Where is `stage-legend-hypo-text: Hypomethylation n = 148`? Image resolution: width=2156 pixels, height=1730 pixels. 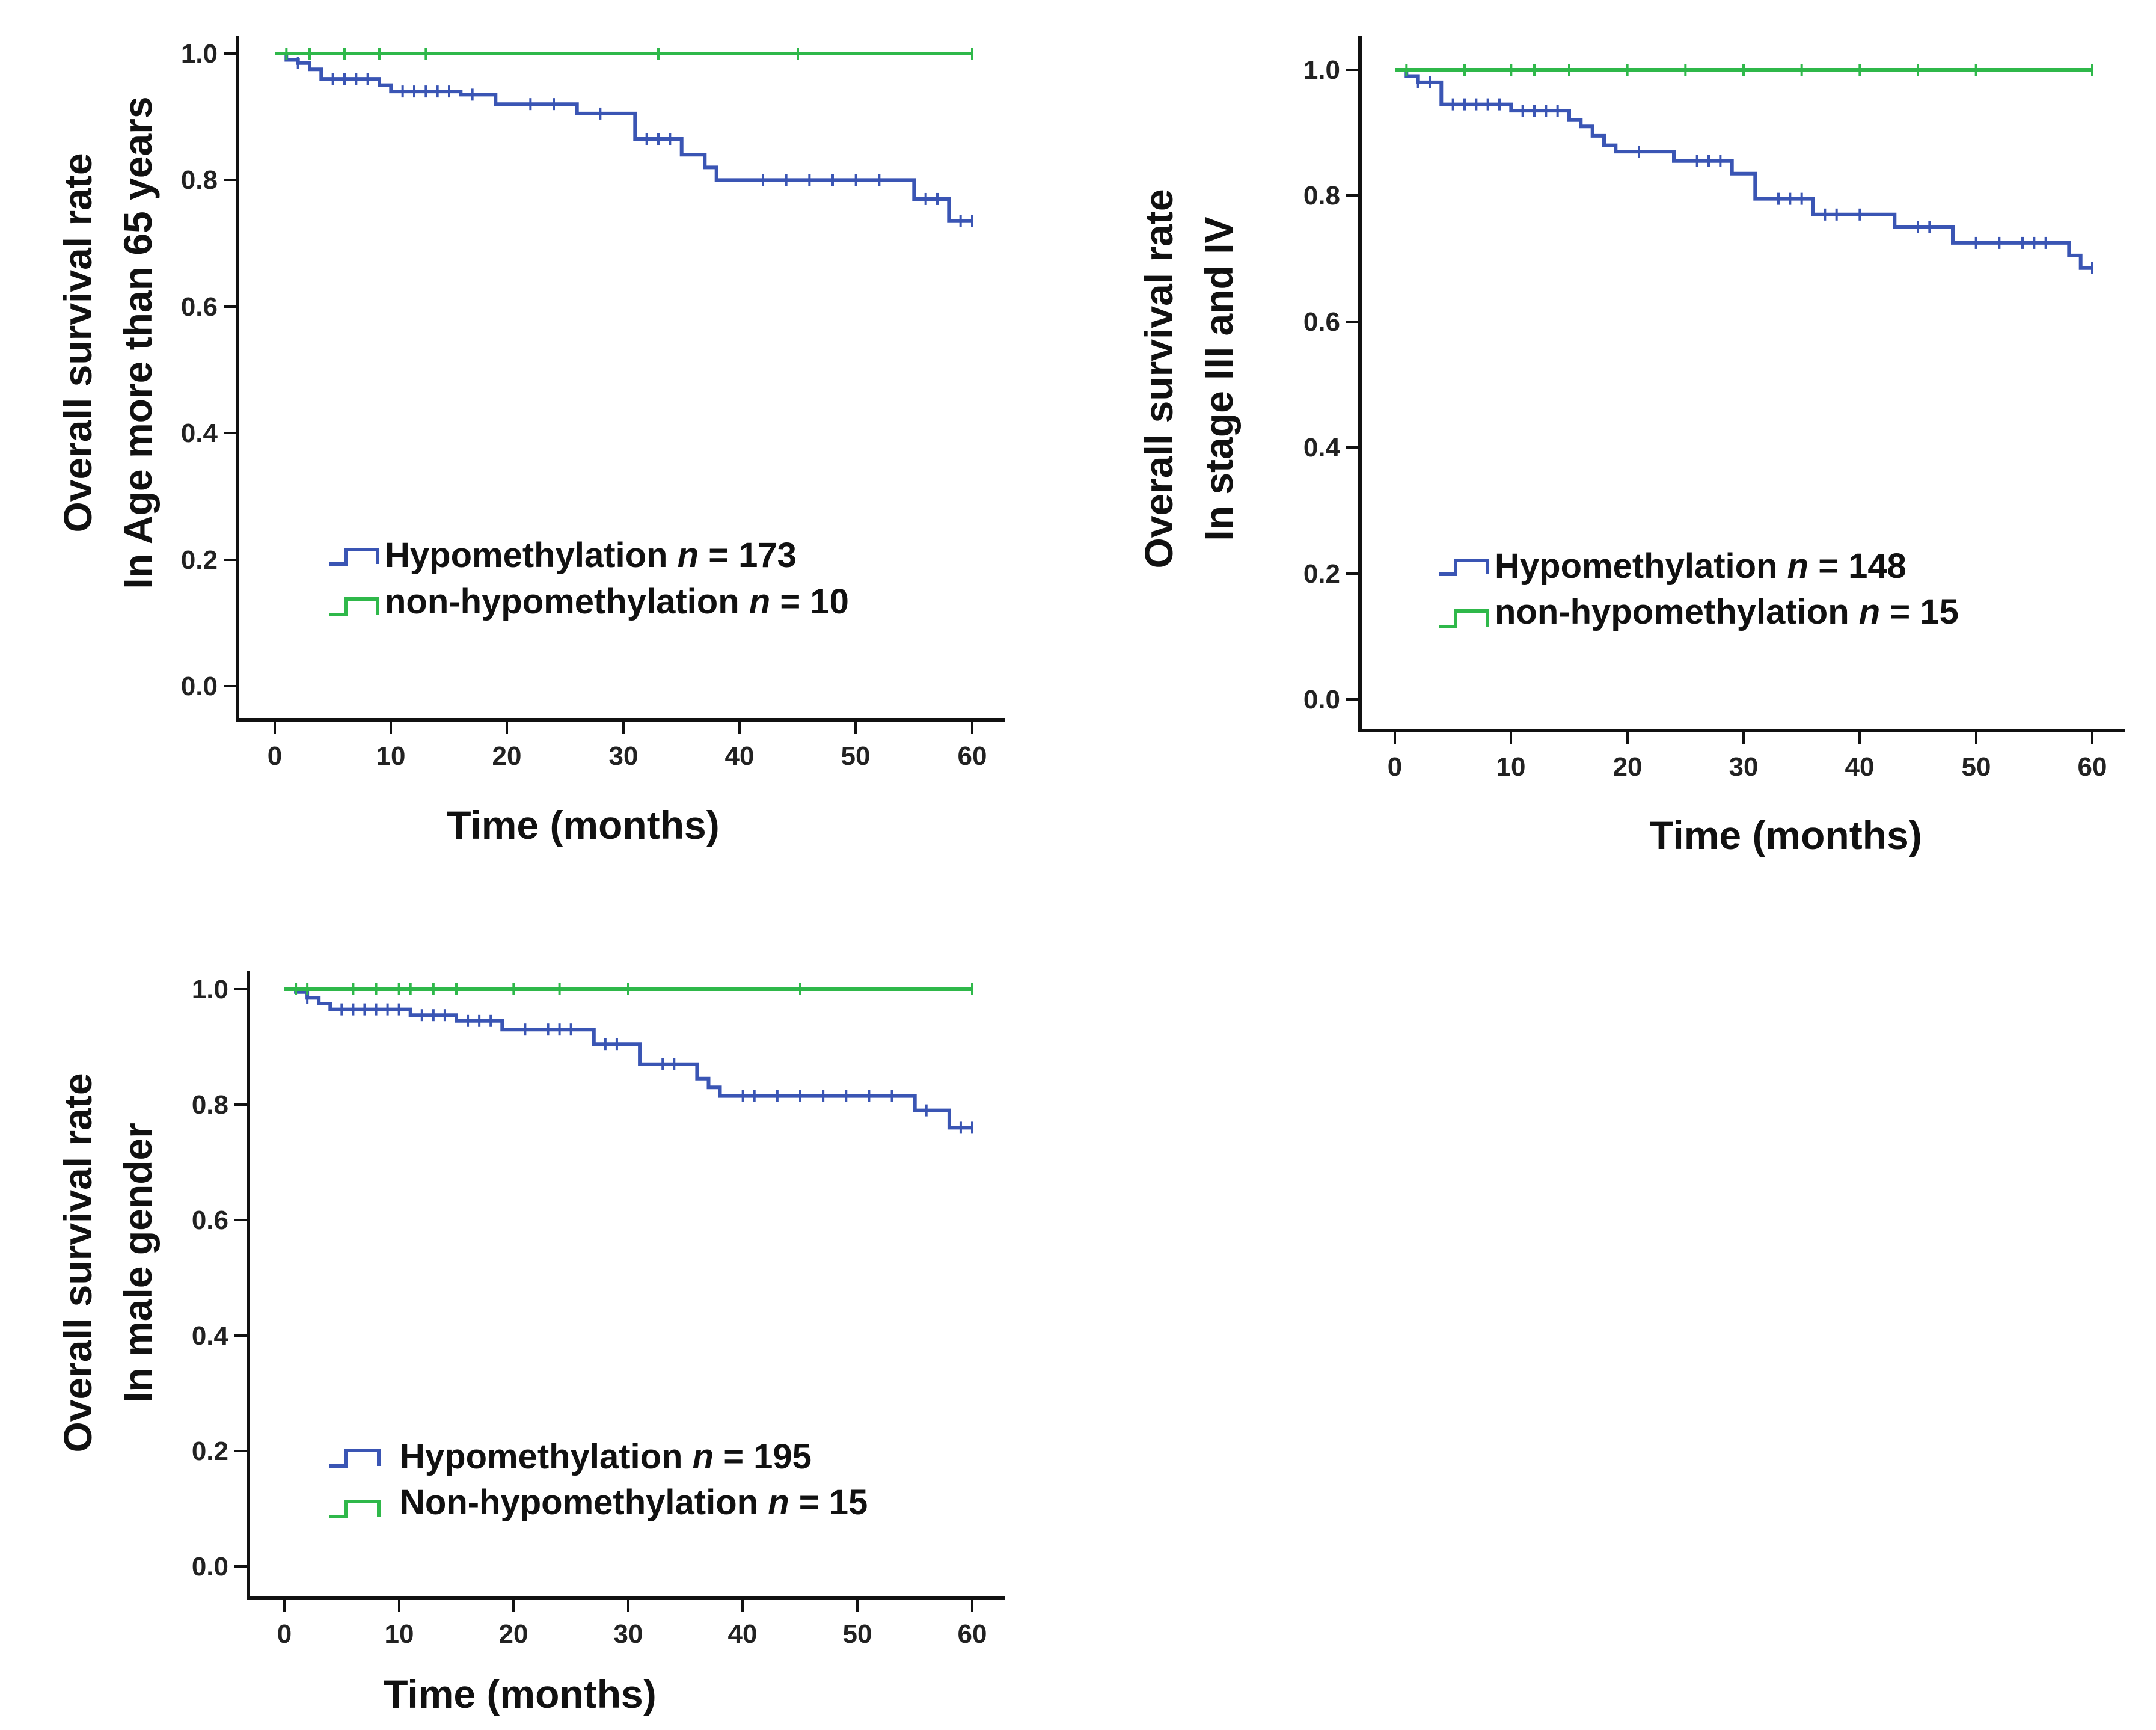
stage-legend-hypo-text: Hypomethylation n = 148 is located at coordinates (1700, 566).